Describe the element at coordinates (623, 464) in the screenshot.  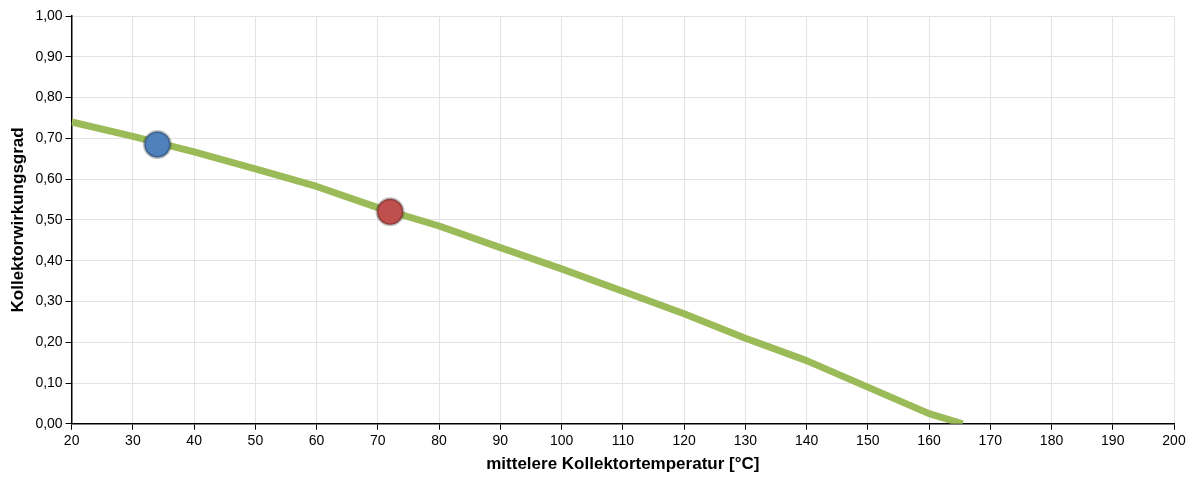
I see `x-axis-title: mittelere Kollektortemperatur [°C]` at that location.